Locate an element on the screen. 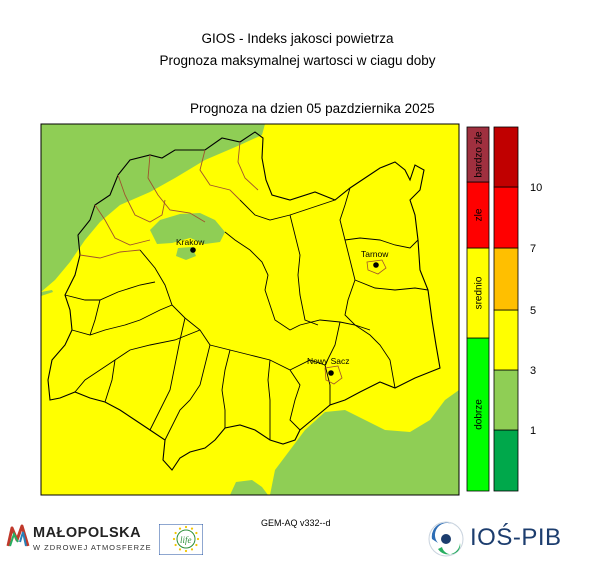 Image resolution: width=595 pixels, height=566 pixels. malopolska-mark-icon is located at coordinates (18, 535).